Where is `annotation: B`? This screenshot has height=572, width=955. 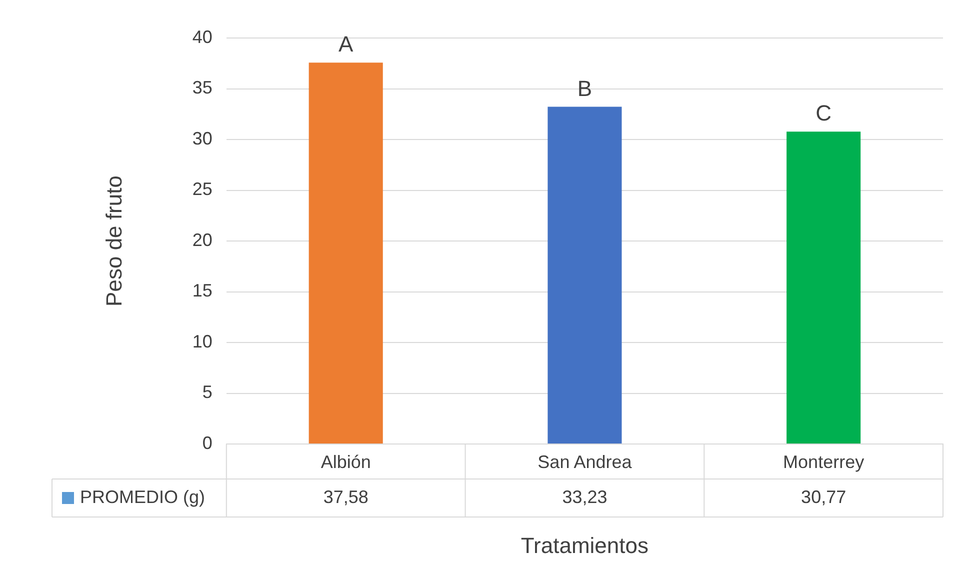
annotation: B is located at coordinates (584, 88).